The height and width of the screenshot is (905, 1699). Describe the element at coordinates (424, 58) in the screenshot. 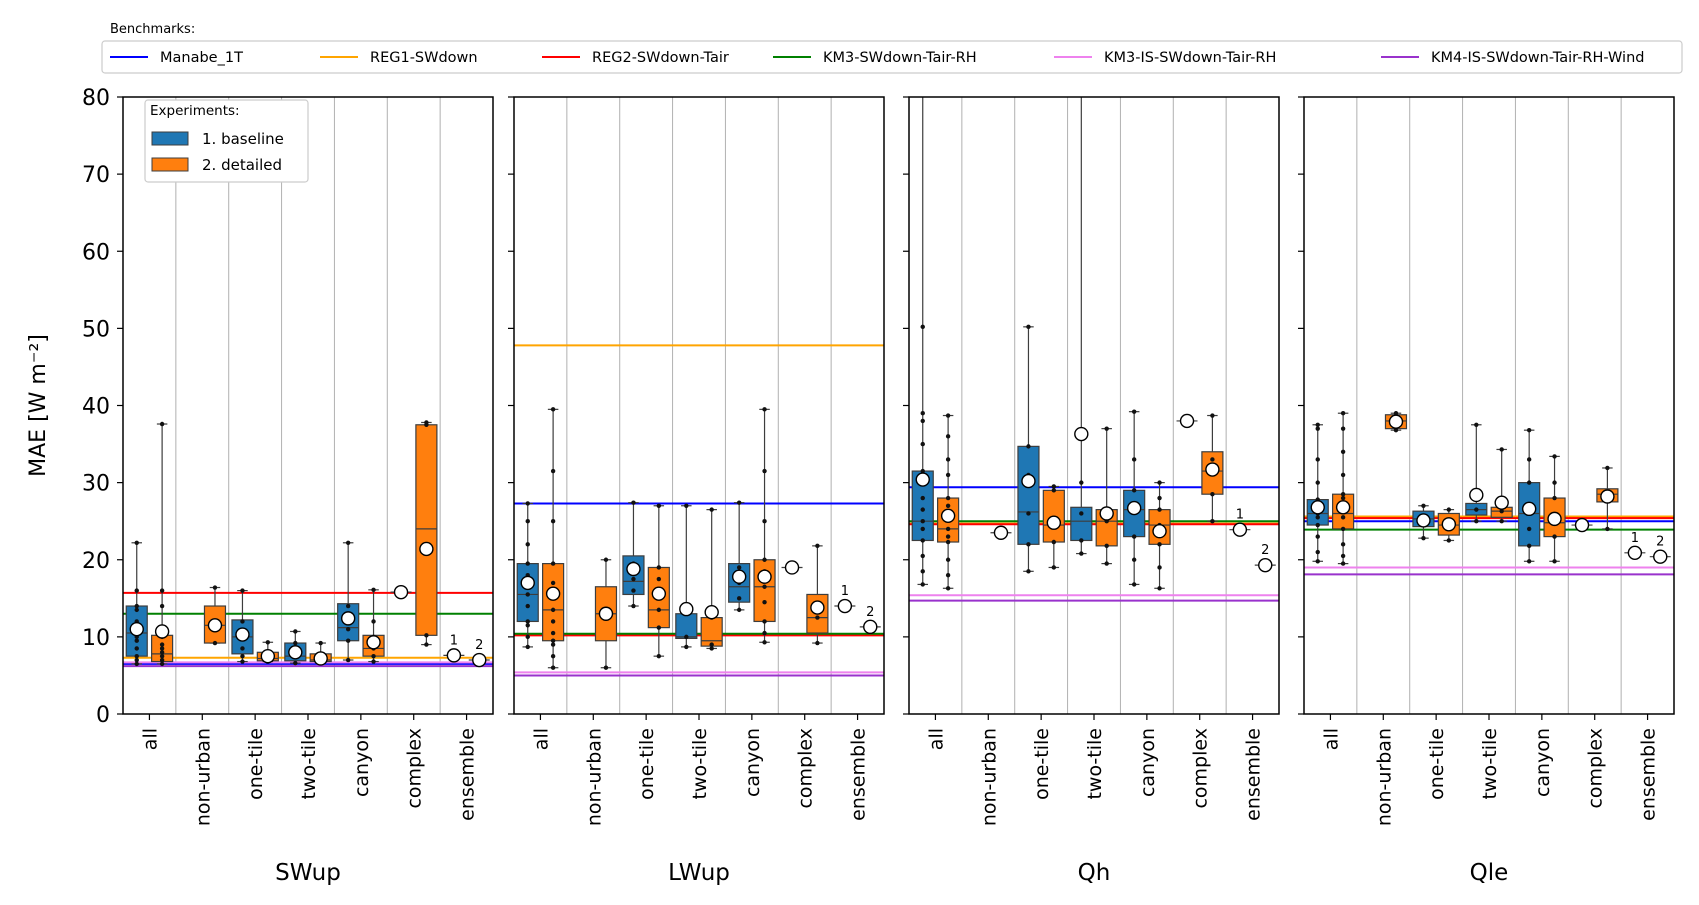

I see `benchmark-legend-label: REG1-SWdown` at that location.